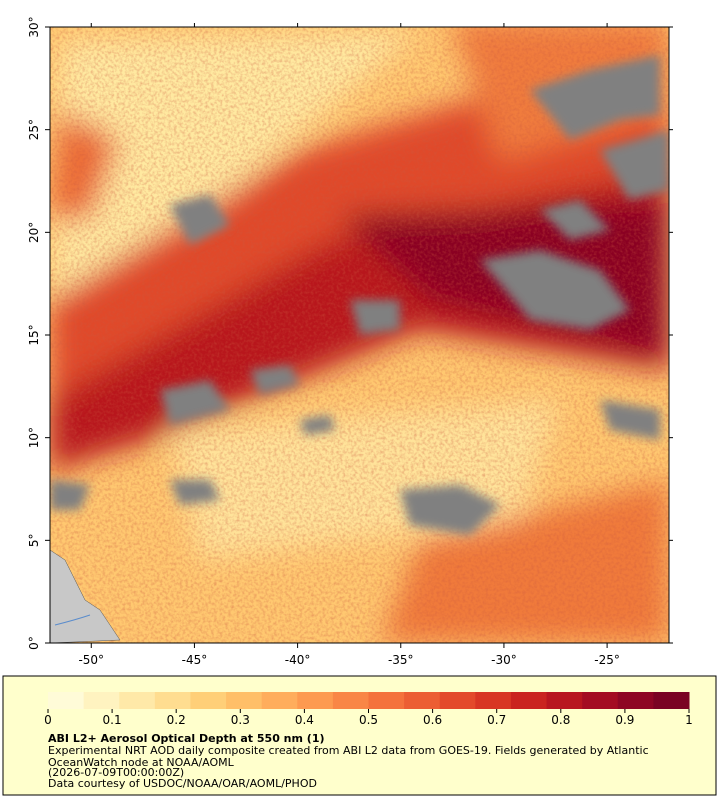 The width and height of the screenshot is (720, 800). Describe the element at coordinates (116, 772) in the screenshot. I see `legend-line: (2026-07-09T00:00:00Z)` at that location.